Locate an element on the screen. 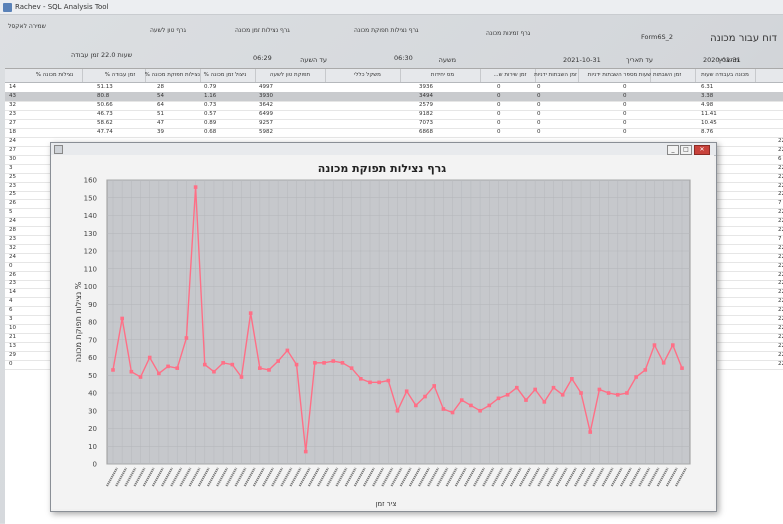 This screenshot has width=783, height=524. to-date-value: 2021-10-31 is located at coordinates (582, 60).